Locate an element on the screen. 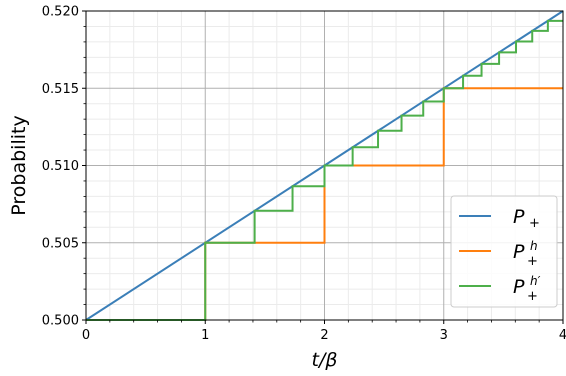 This screenshot has width=566, height=376. x-tick-label: 4 is located at coordinates (562, 335).